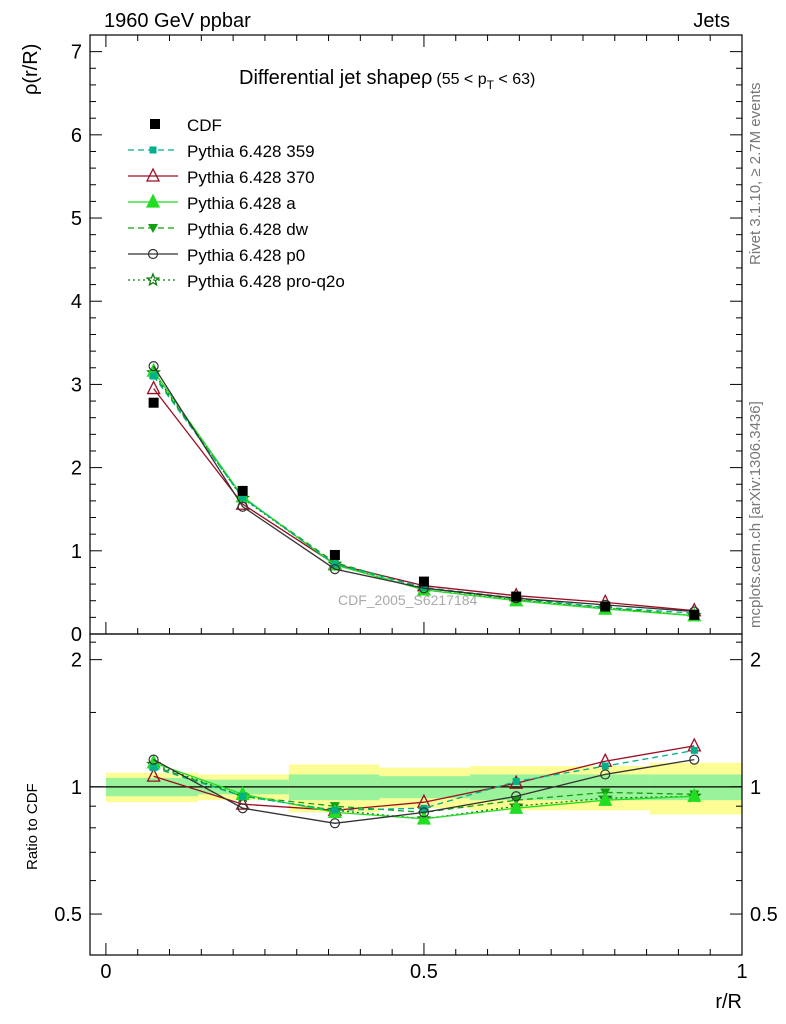 The image size is (786, 1024). What do you see at coordinates (76, 53) in the screenshot?
I see `main-y-tick-label: 7` at bounding box center [76, 53].